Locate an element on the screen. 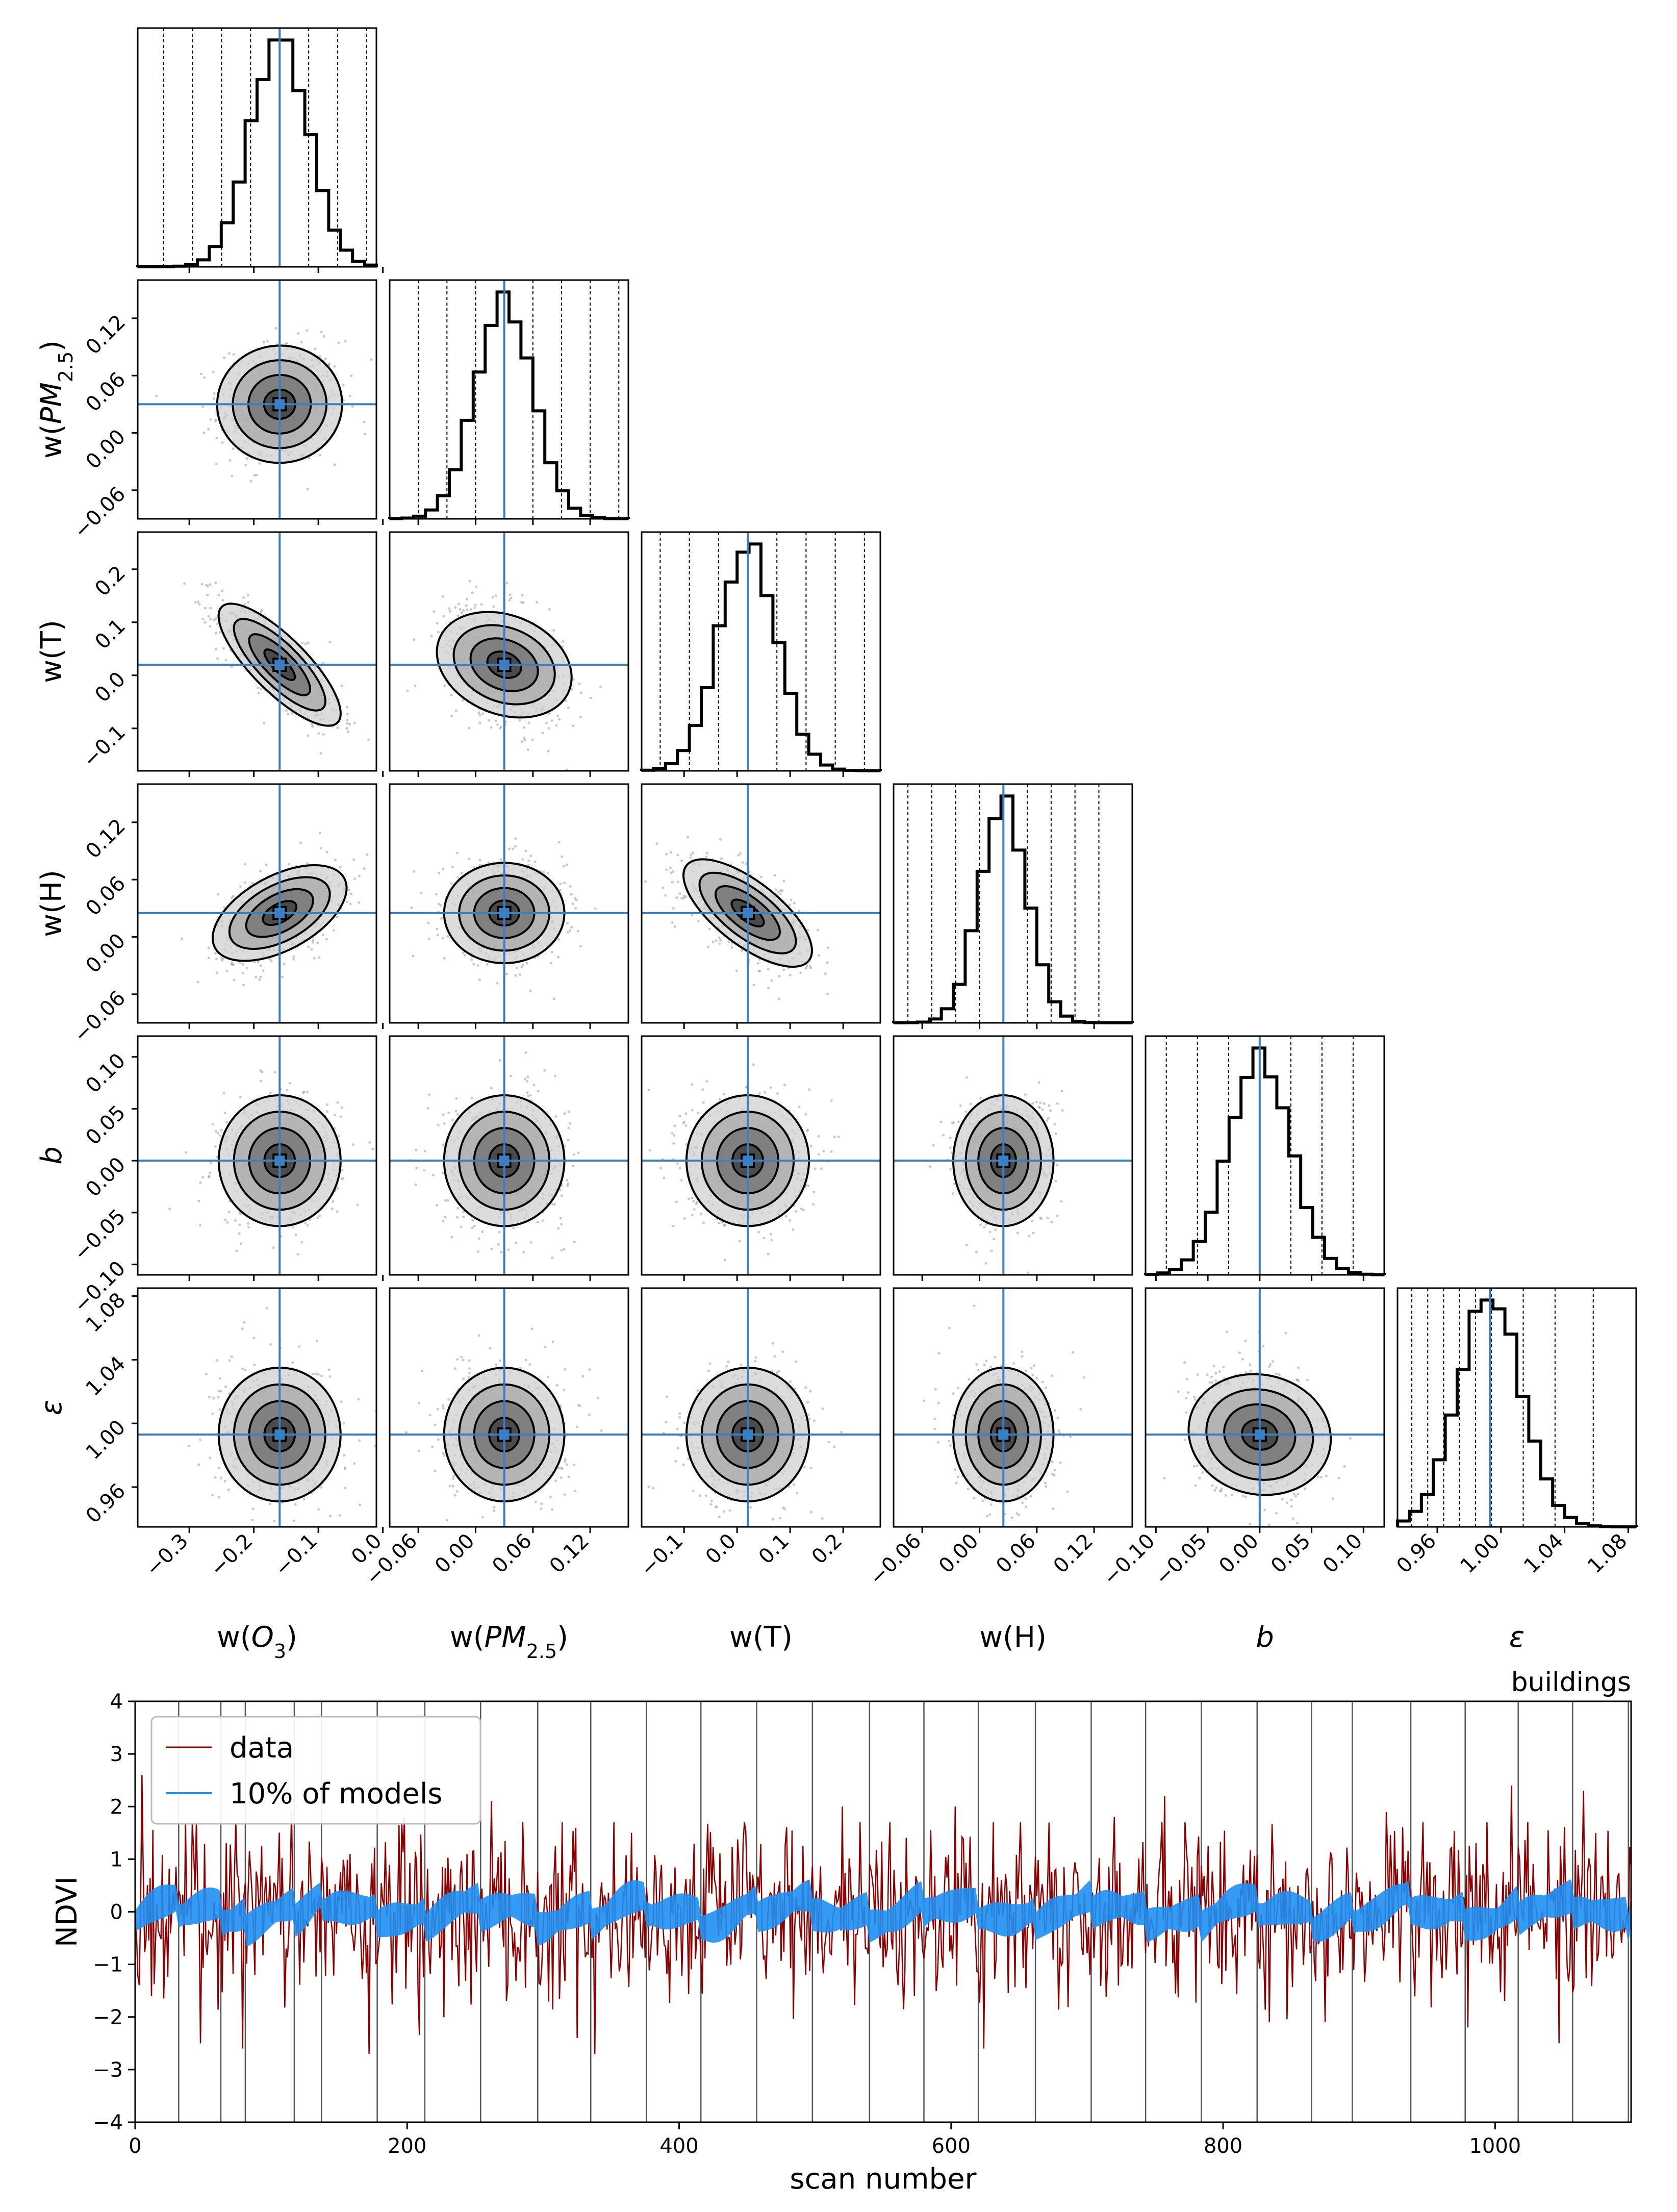 The height and width of the screenshot is (2212, 1677). y-tick-label: −0.06 is located at coordinates (99, 512).